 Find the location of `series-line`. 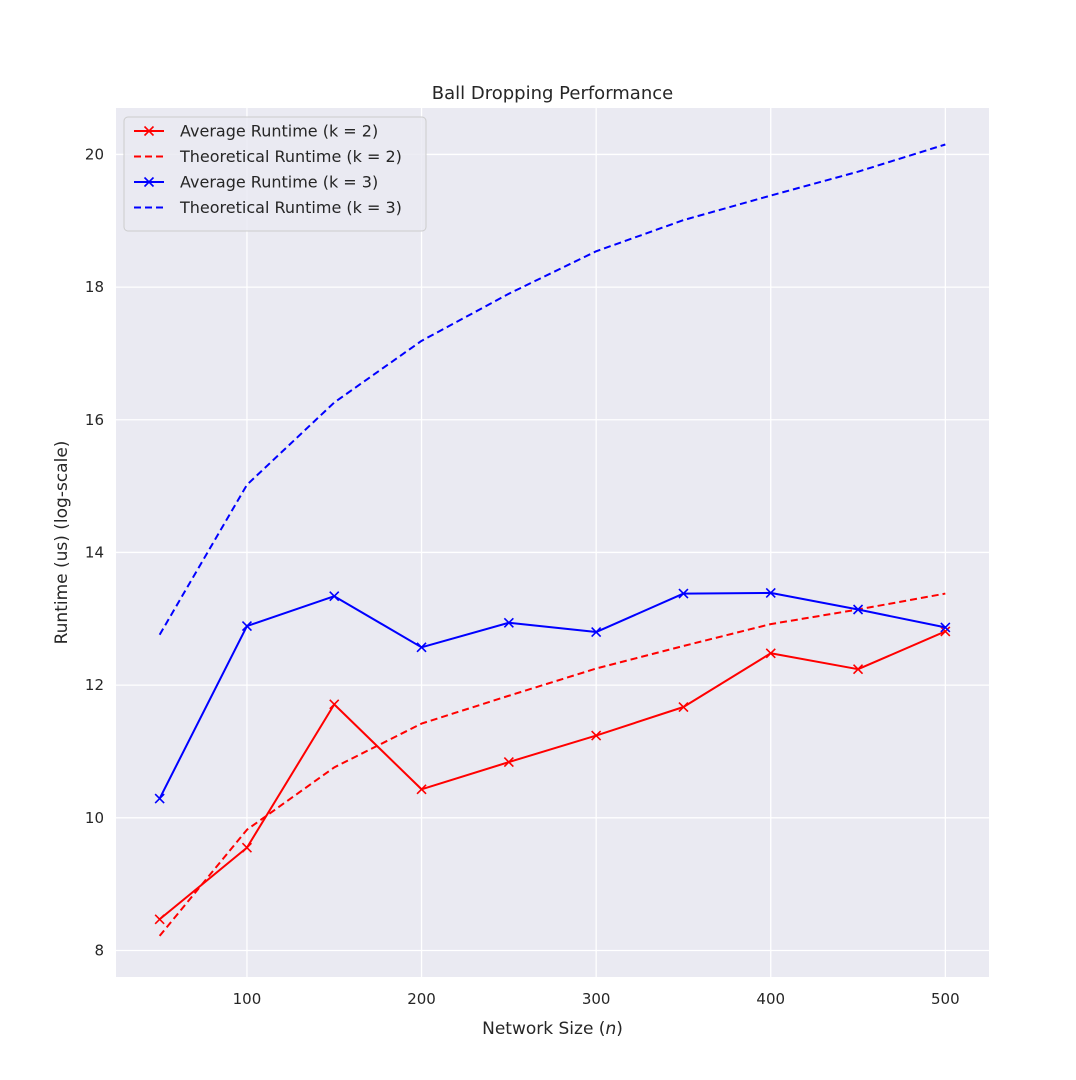

series-line is located at coordinates (552, 695).